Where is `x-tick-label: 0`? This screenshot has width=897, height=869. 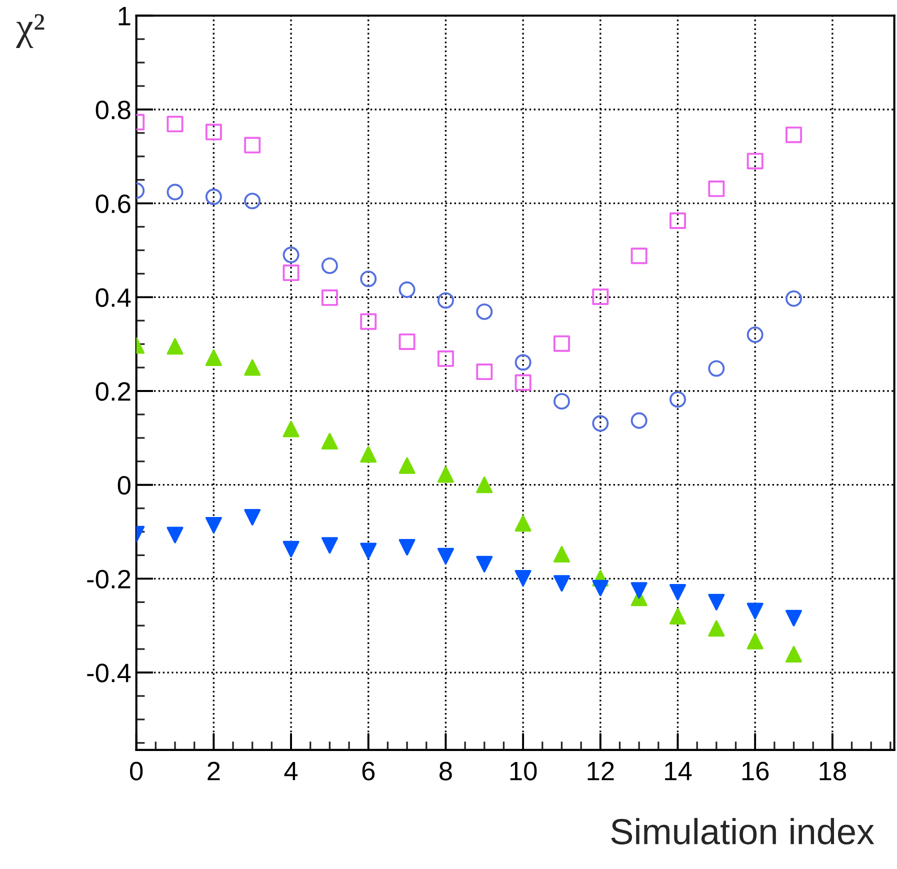 x-tick-label: 0 is located at coordinates (136, 771).